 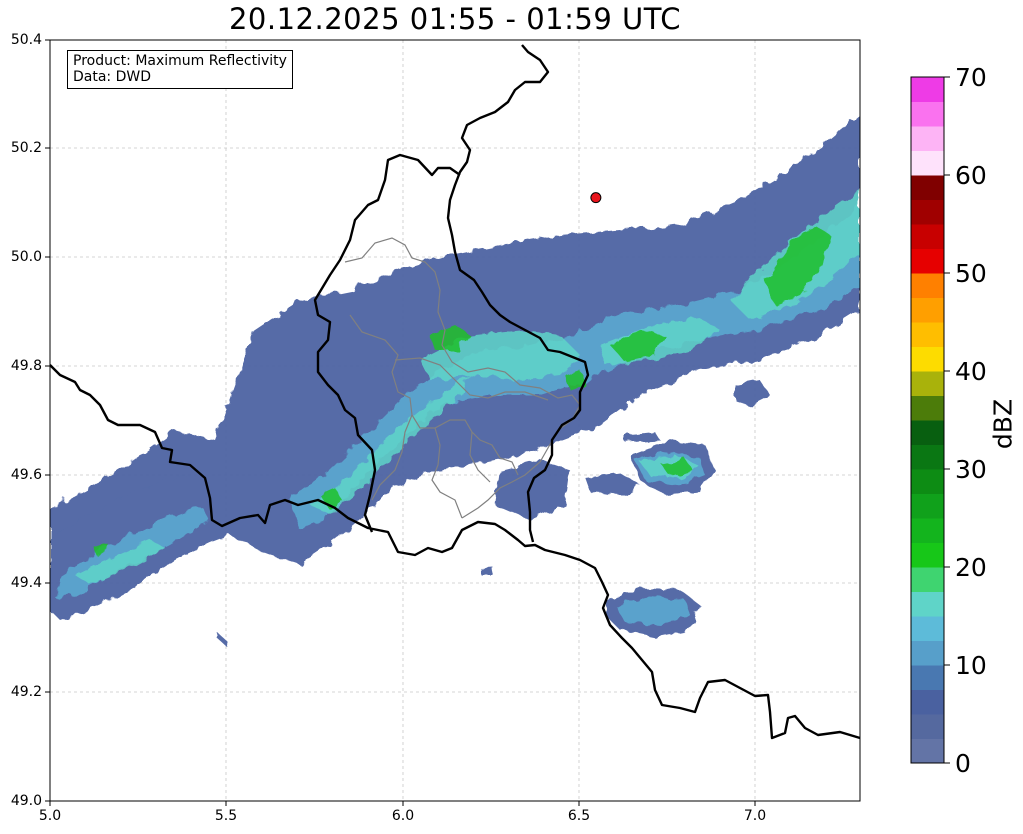 I want to click on y-tick-label: 49.4, so click(x=26, y=583).